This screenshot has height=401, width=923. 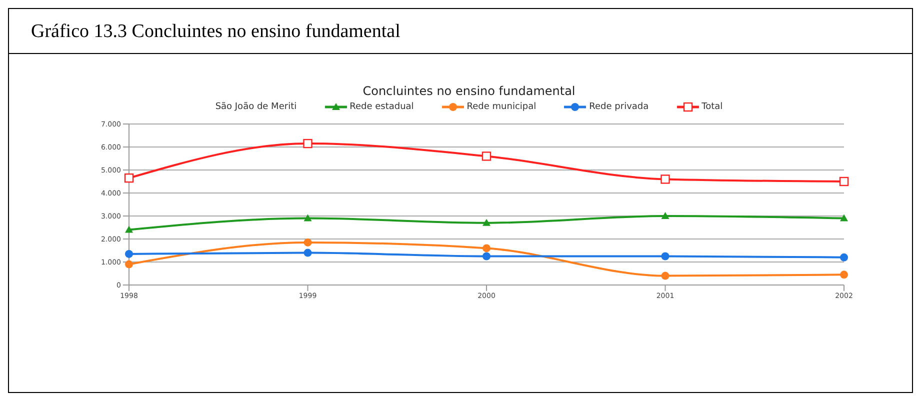 What do you see at coordinates (381, 107) in the screenshot?
I see `legend-label: Rede estadual` at bounding box center [381, 107].